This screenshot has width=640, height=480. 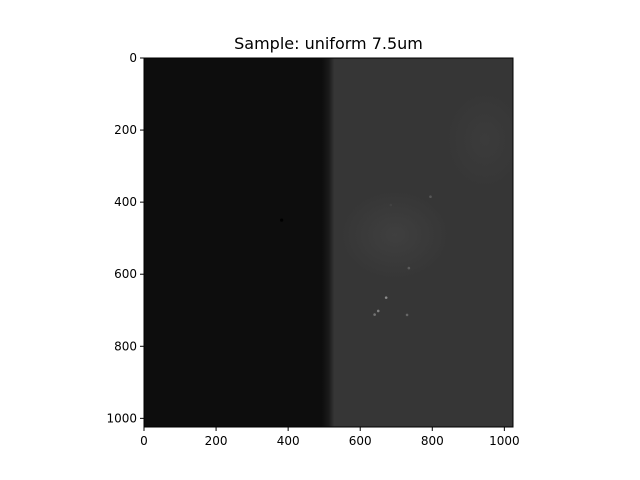 What do you see at coordinates (330, 437) in the screenshot?
I see `x-axis: 0 200 400 600 800 1000` at bounding box center [330, 437].